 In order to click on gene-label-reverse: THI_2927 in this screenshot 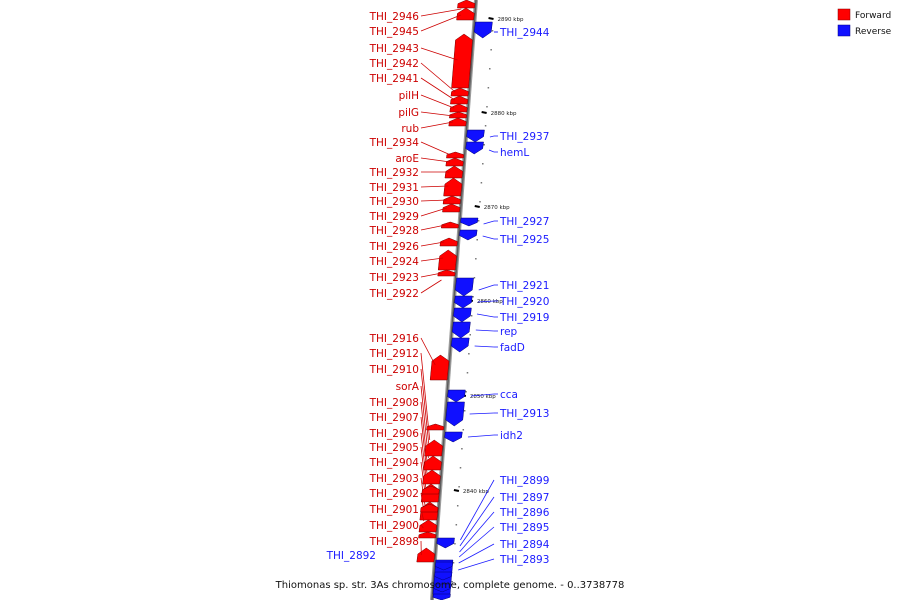, I will do `click(524, 222)`.